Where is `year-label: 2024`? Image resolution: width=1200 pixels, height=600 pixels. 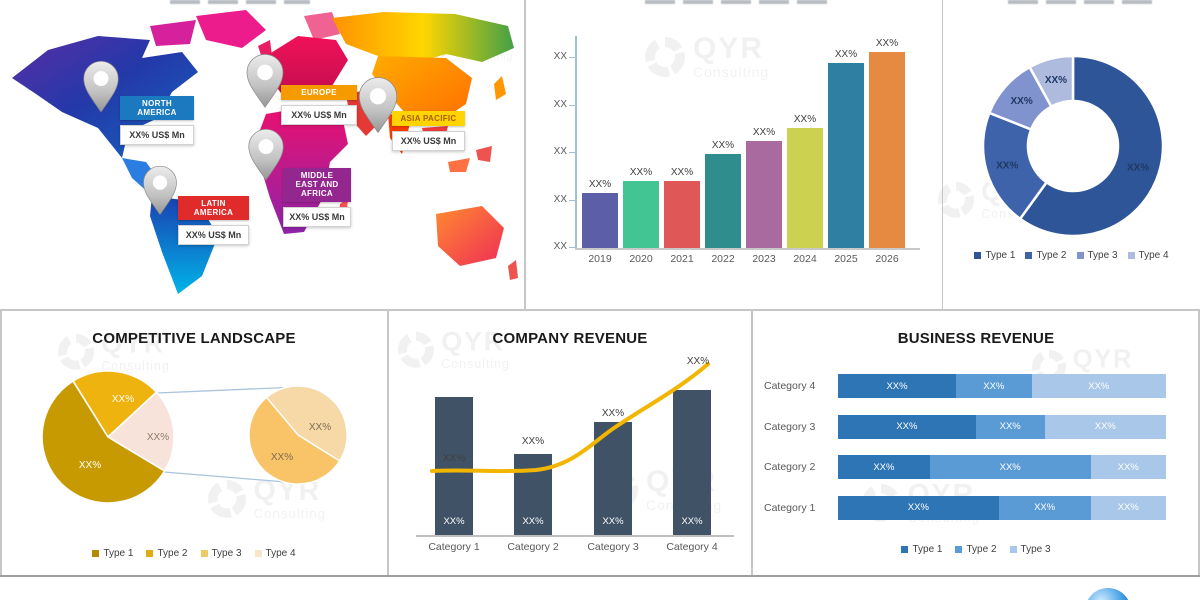 year-label: 2024 is located at coordinates (805, 259).